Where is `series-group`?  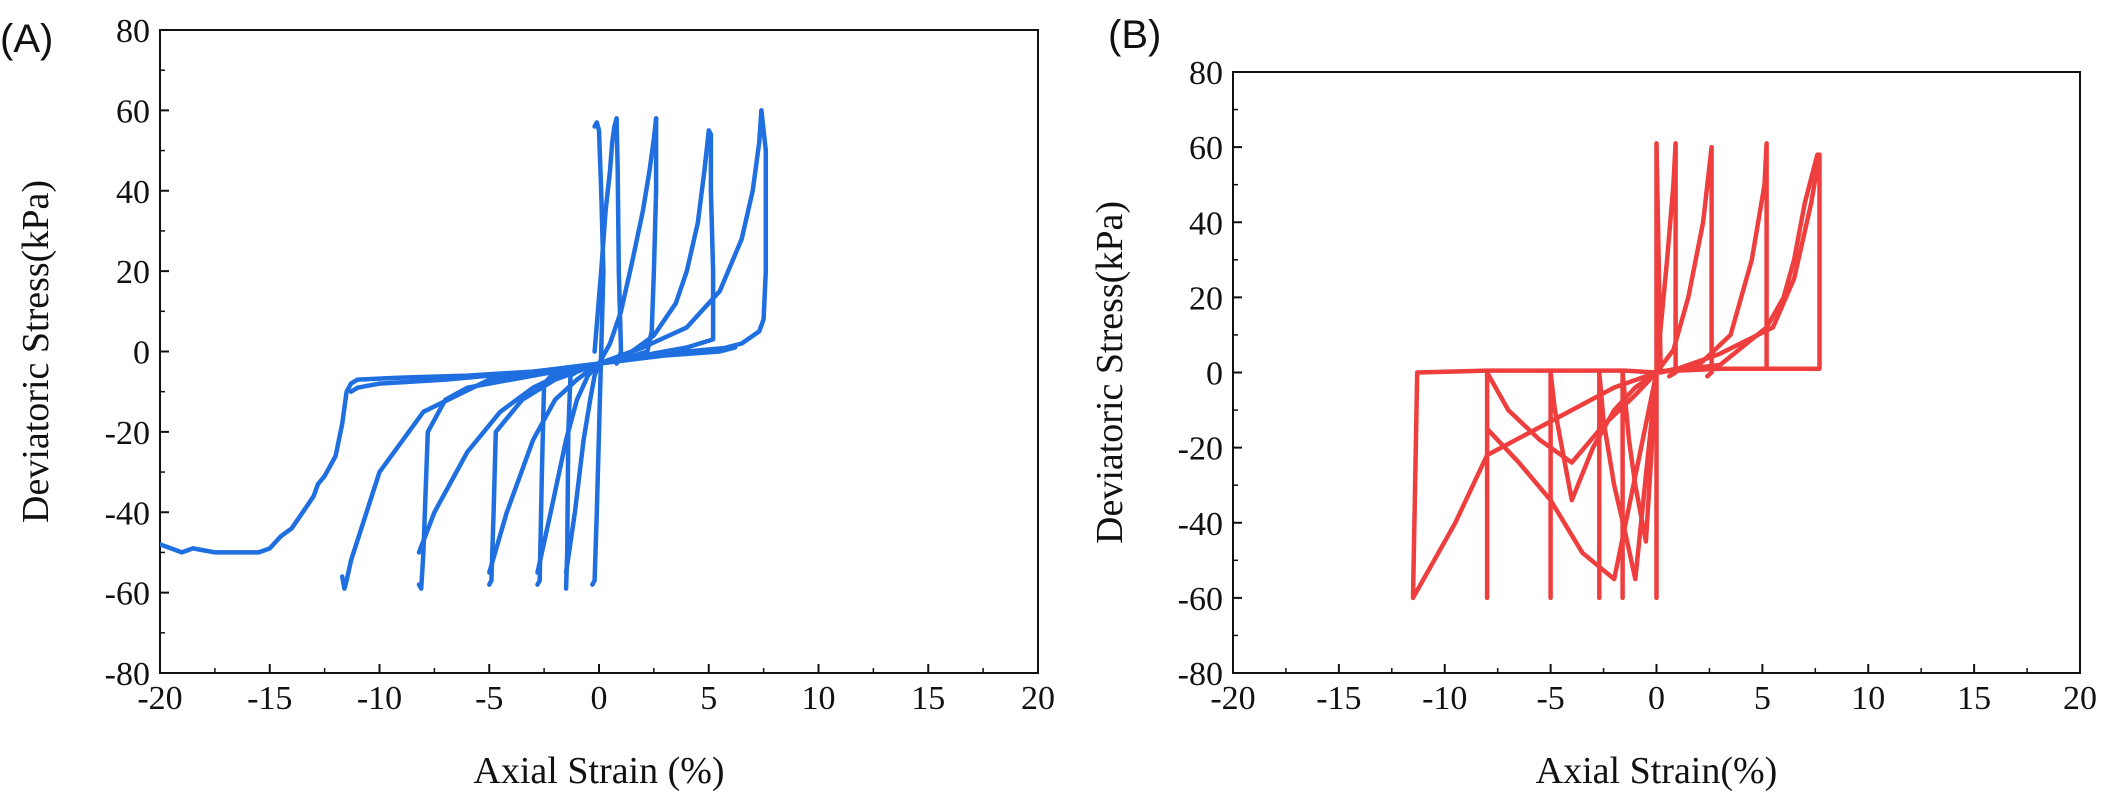
series-group is located at coordinates (1616, 371).